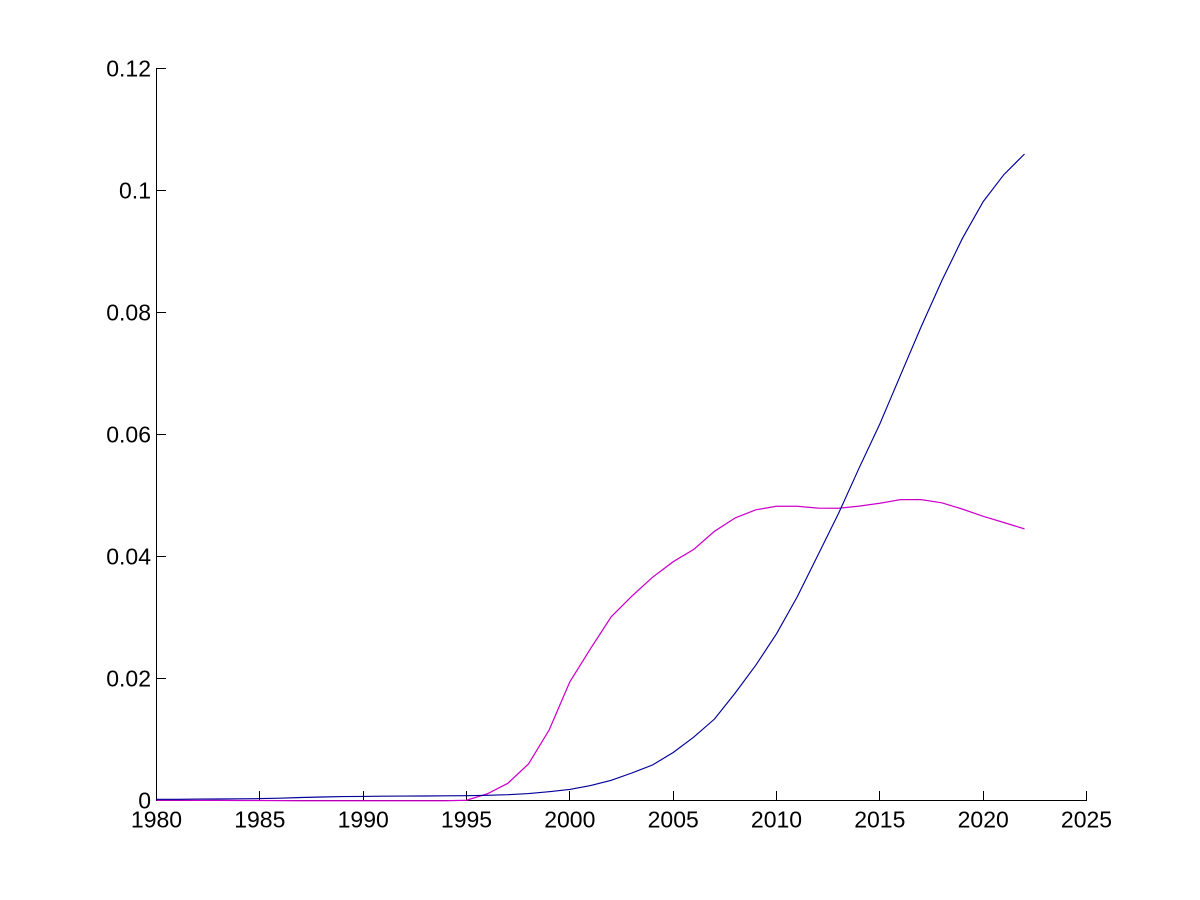 The width and height of the screenshot is (1200, 900). I want to click on svg-text: 0.08, so click(128, 313).